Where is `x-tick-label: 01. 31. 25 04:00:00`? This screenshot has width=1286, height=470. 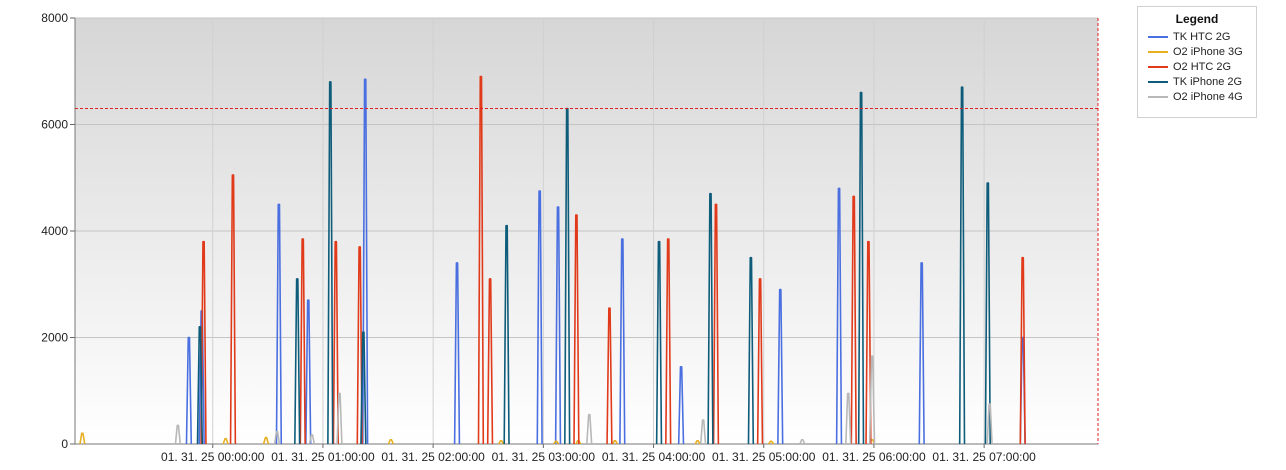 x-tick-label: 01. 31. 25 04:00:00 is located at coordinates (654, 457).